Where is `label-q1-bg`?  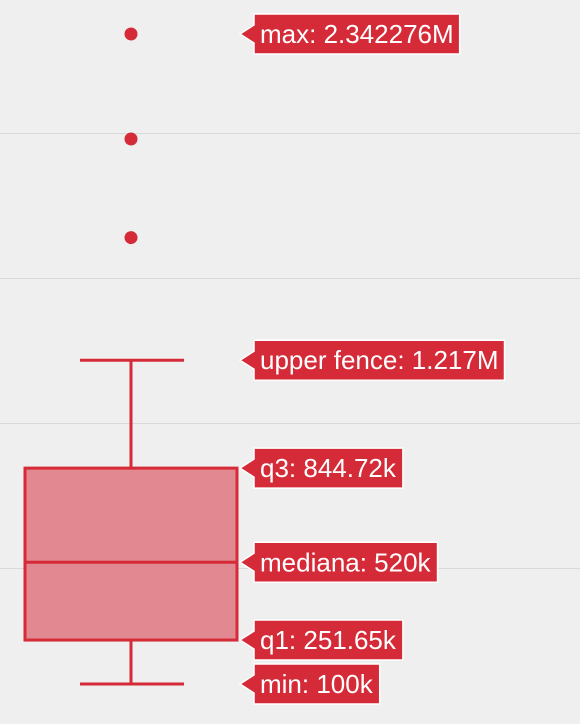 label-q1-bg is located at coordinates (321, 640).